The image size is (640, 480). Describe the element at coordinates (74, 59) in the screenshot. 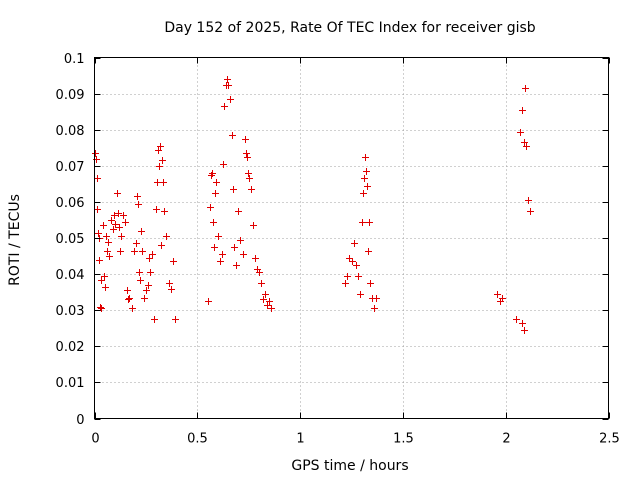

I see `y-tick-label: 0.1` at that location.